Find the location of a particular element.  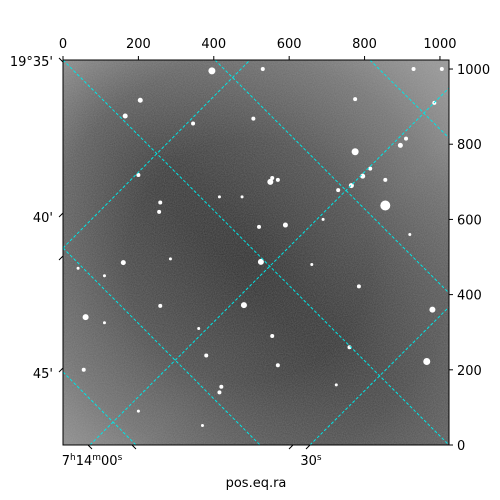

dec-axis is located at coordinates (61, 215).